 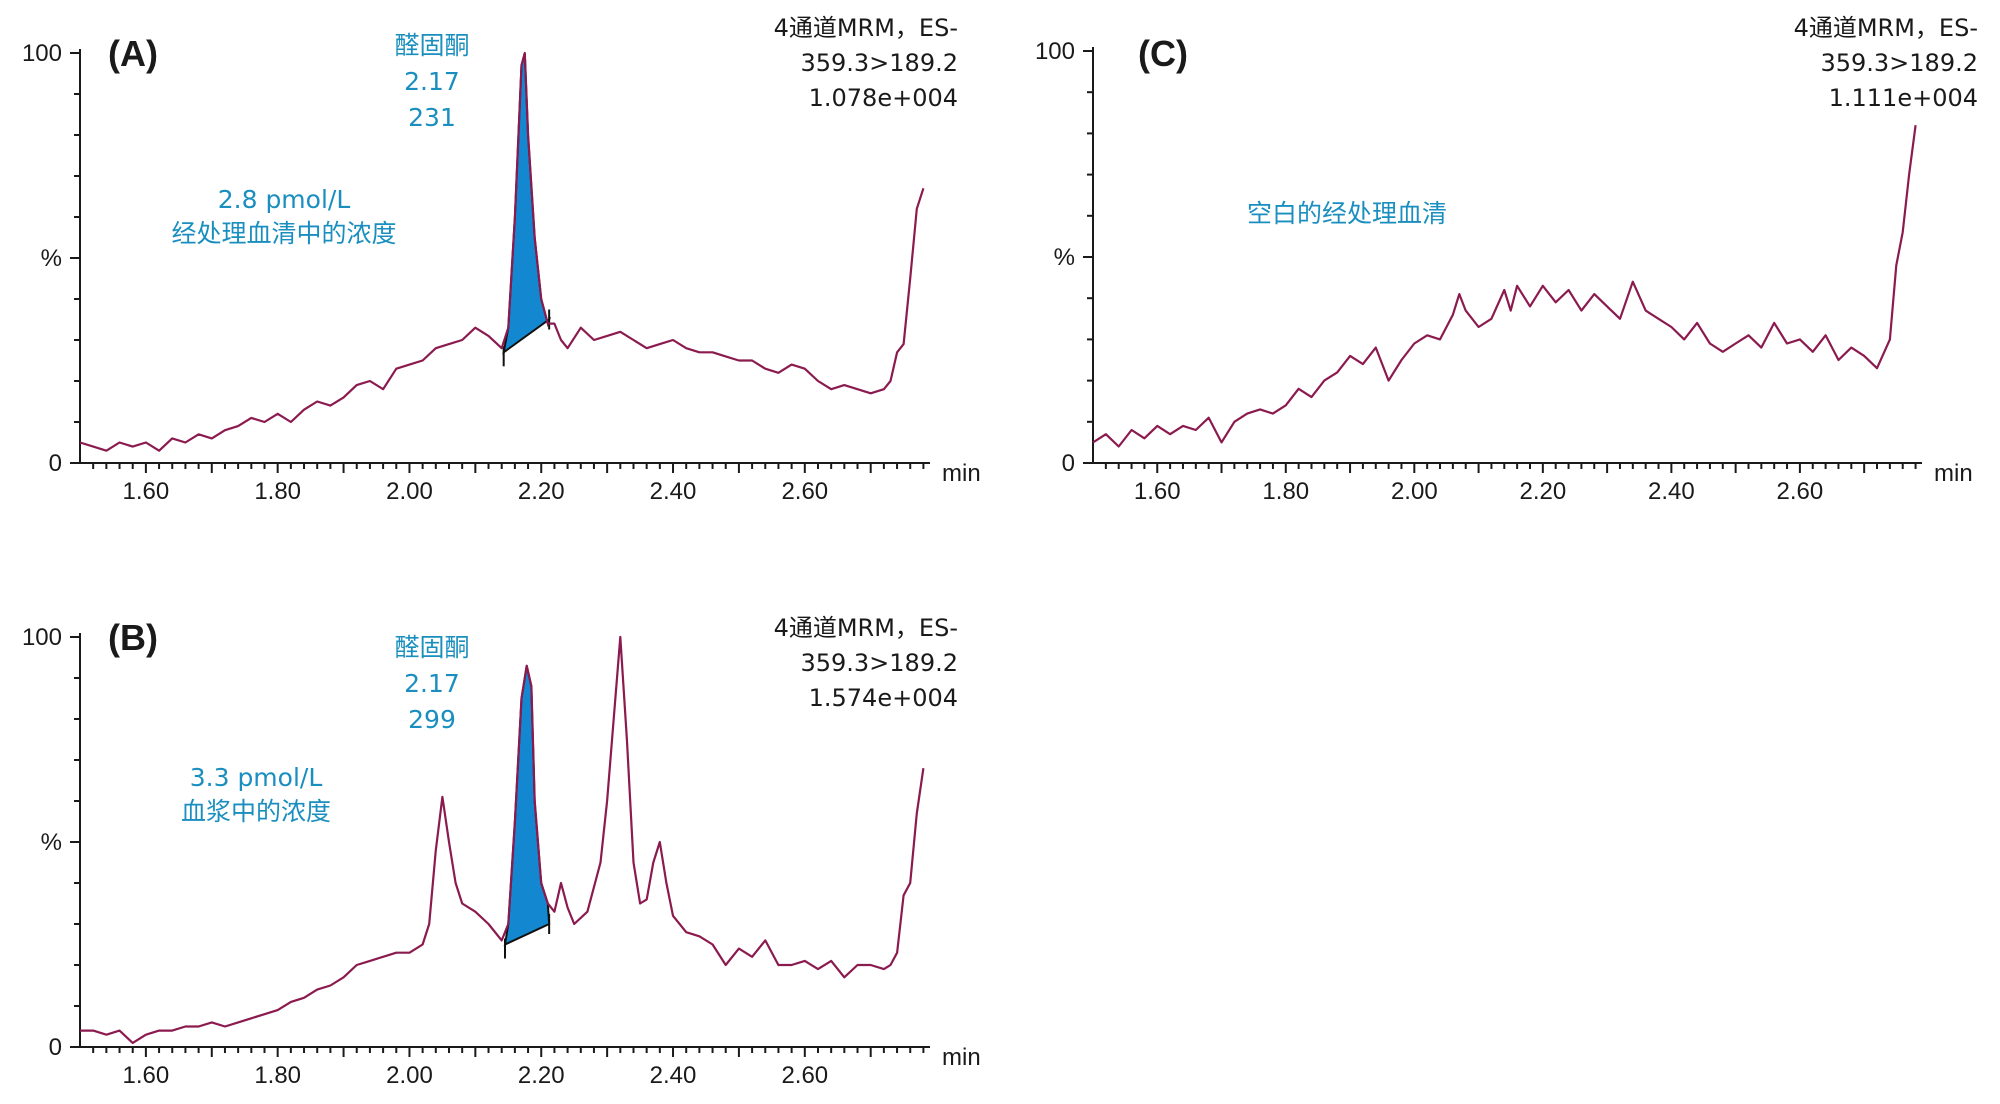 I want to click on concentration-annotation-b: 3.3 pmol/L 血浆中的浓度, so click(x=256, y=794).